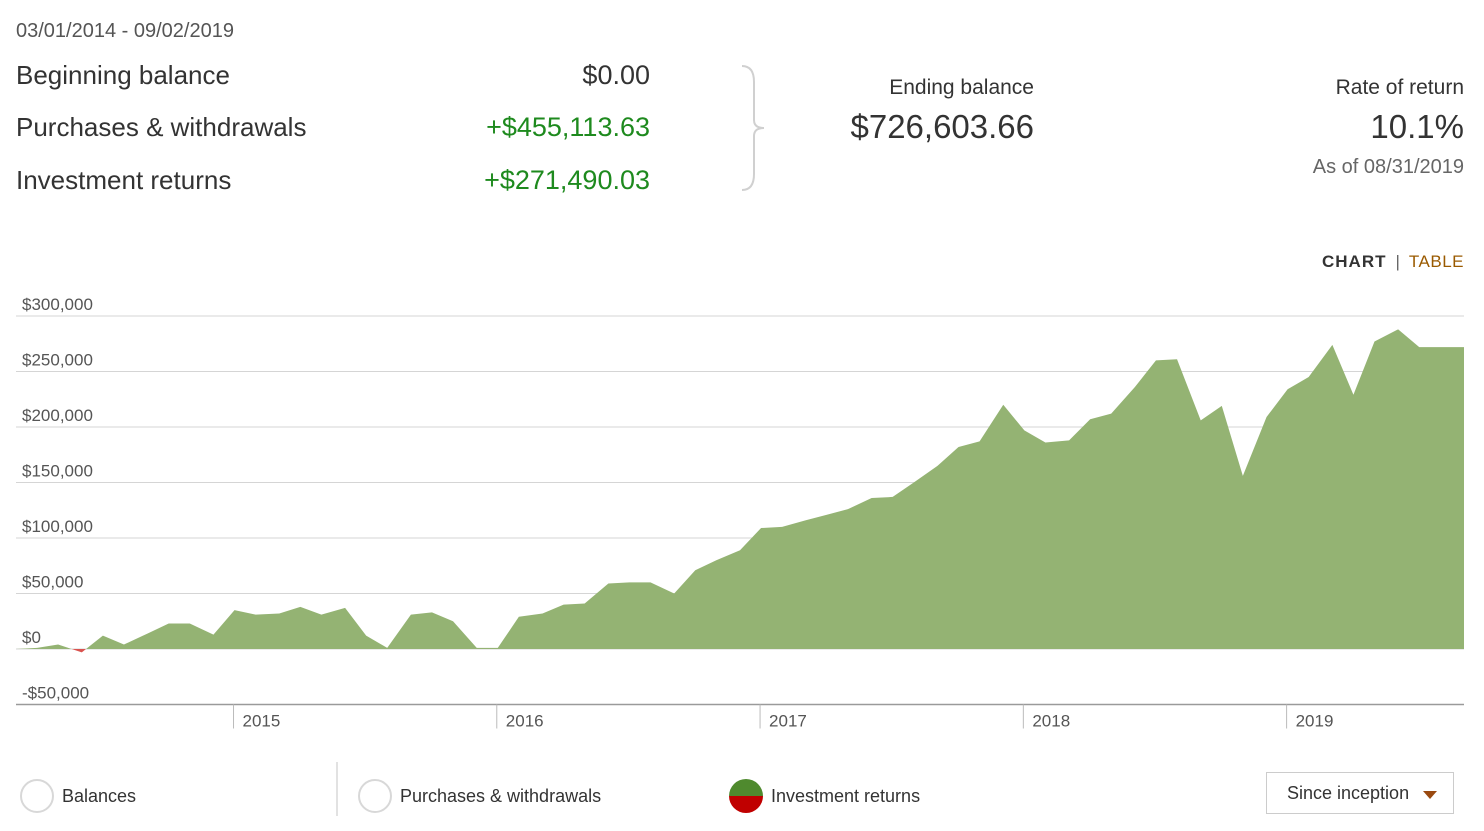 This screenshot has width=1484, height=831. I want to click on rate-of-return-label: Rate of return, so click(1399, 87).